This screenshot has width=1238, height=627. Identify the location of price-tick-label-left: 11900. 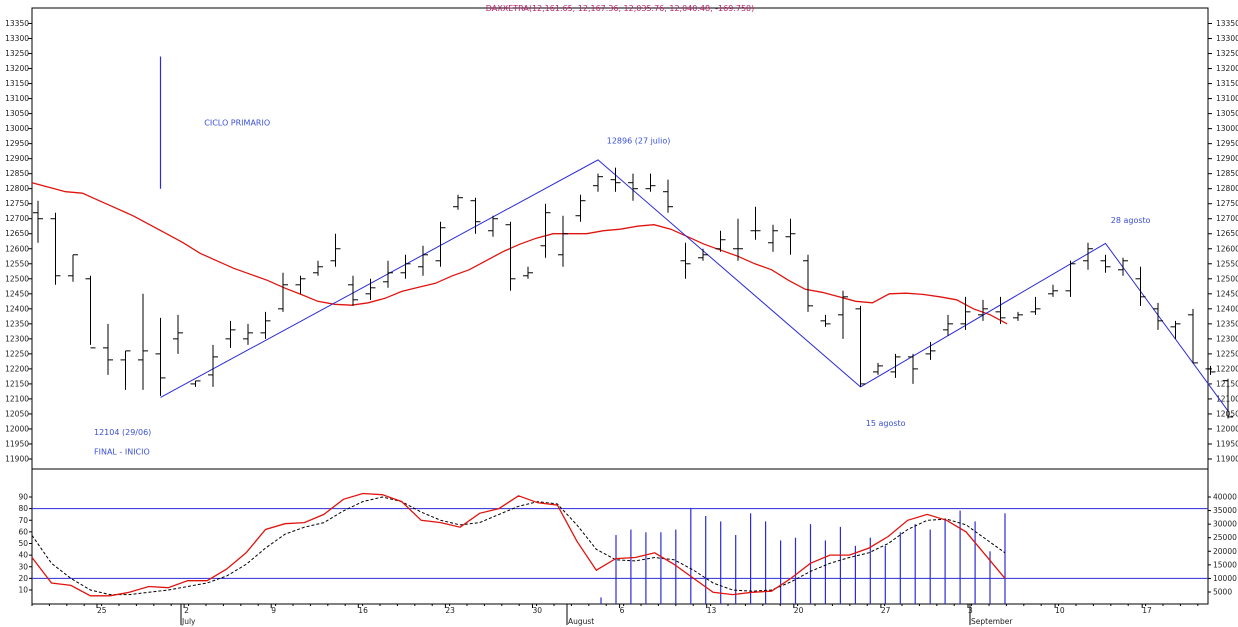
(17, 458).